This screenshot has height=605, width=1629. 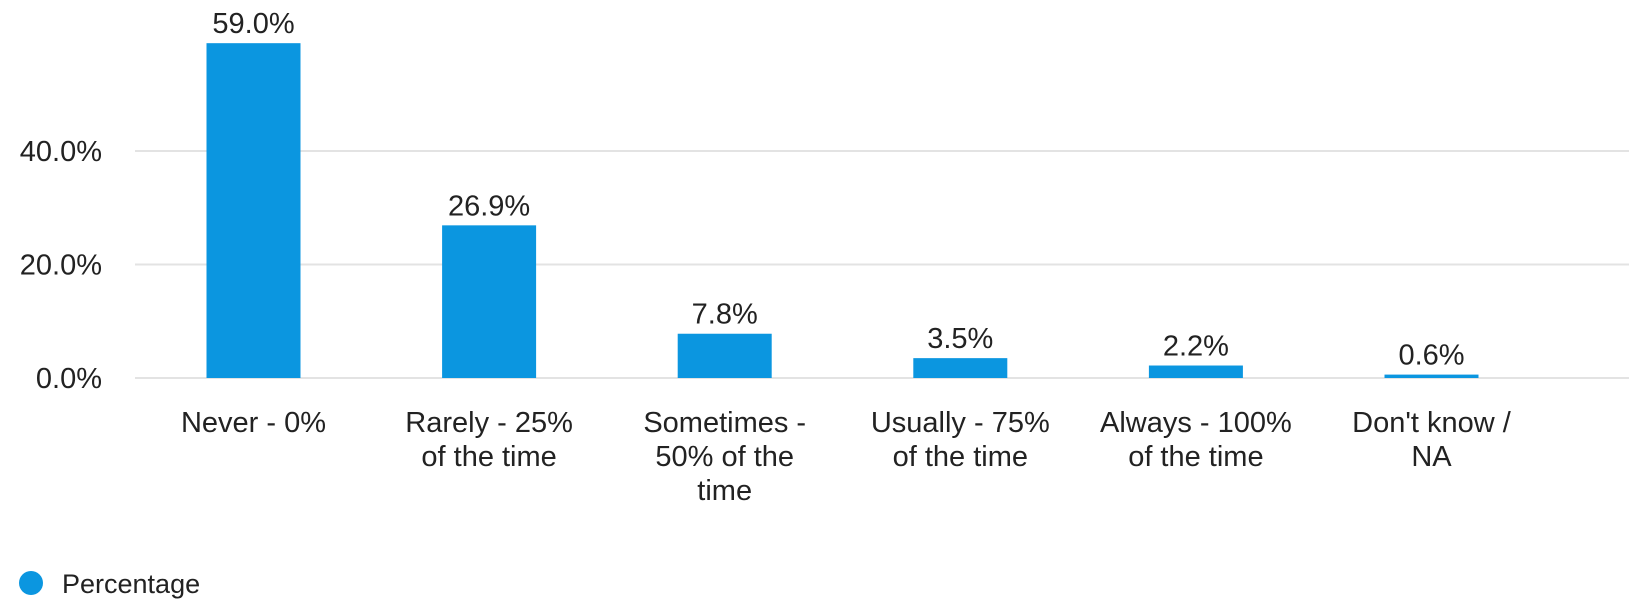 What do you see at coordinates (61, 152) in the screenshot?
I see `y-tick-label: 40.0%` at bounding box center [61, 152].